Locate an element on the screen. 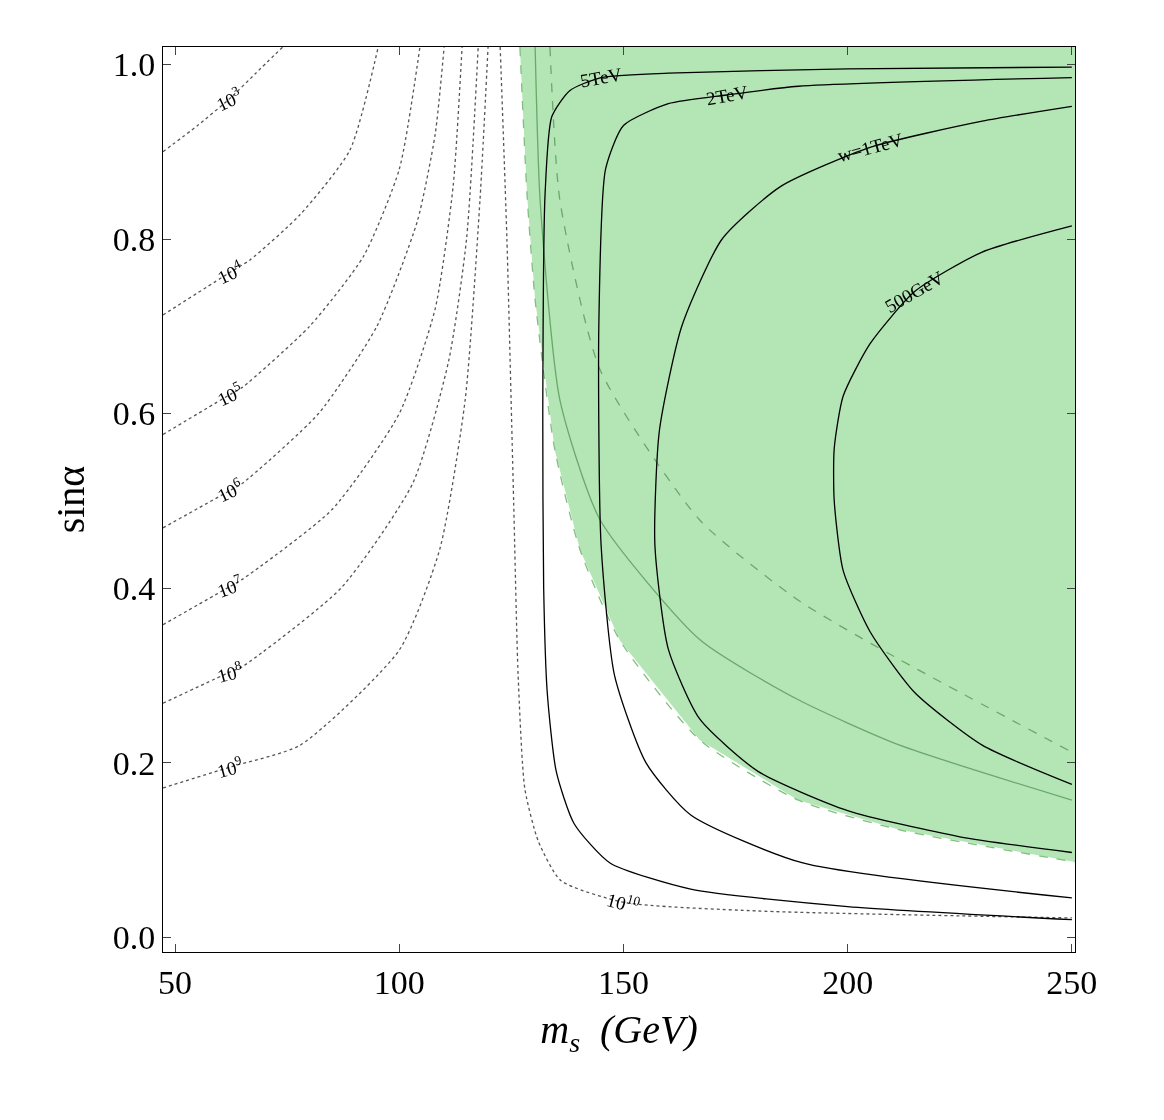 Image resolution: width=1164 pixels, height=1120 pixels. annotation: 2TeV is located at coordinates (727, 95).